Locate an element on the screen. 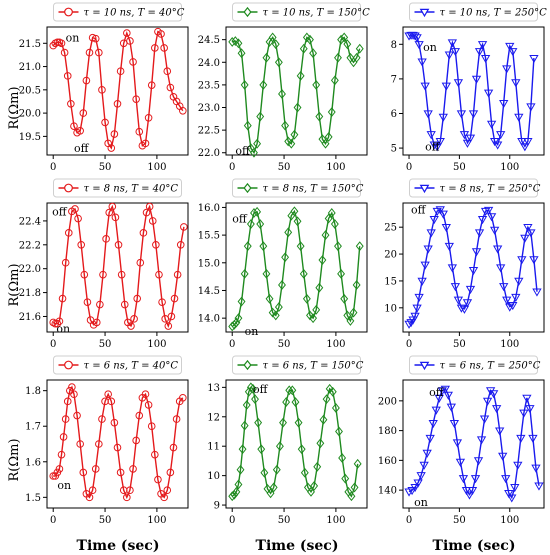 The image size is (550, 555). panel-2-x-tick-label: 50 is located at coordinates (284, 167).